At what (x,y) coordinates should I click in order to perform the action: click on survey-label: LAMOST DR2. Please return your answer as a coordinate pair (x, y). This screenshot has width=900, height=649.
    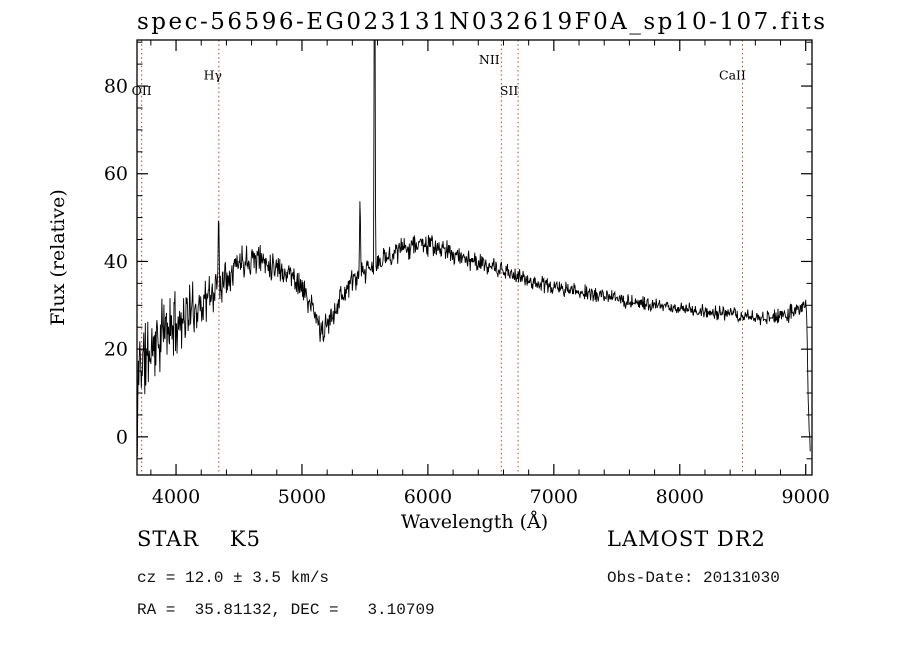
    Looking at the image, I should click on (686, 539).